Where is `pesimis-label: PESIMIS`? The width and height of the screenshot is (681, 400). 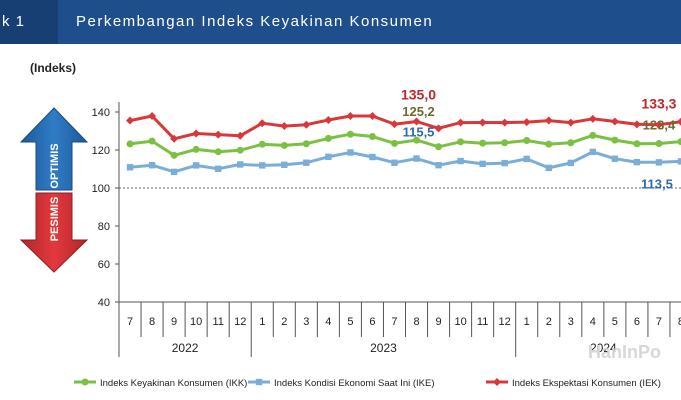
pesimis-label: PESIMIS is located at coordinates (55, 219).